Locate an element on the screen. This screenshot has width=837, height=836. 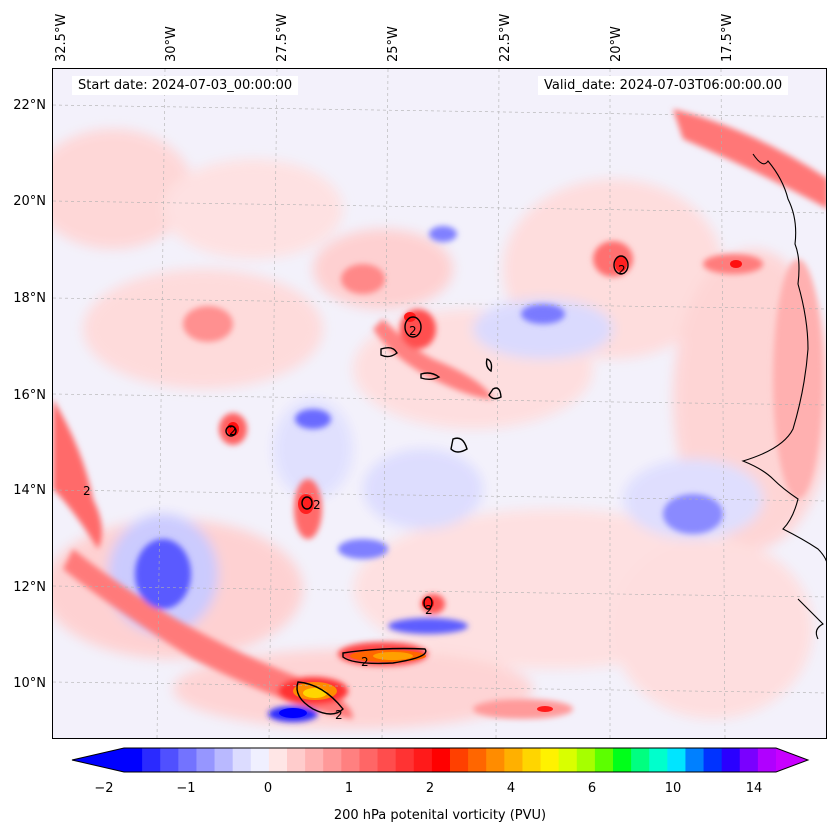
cbar-tick: 1 is located at coordinates (349, 788).